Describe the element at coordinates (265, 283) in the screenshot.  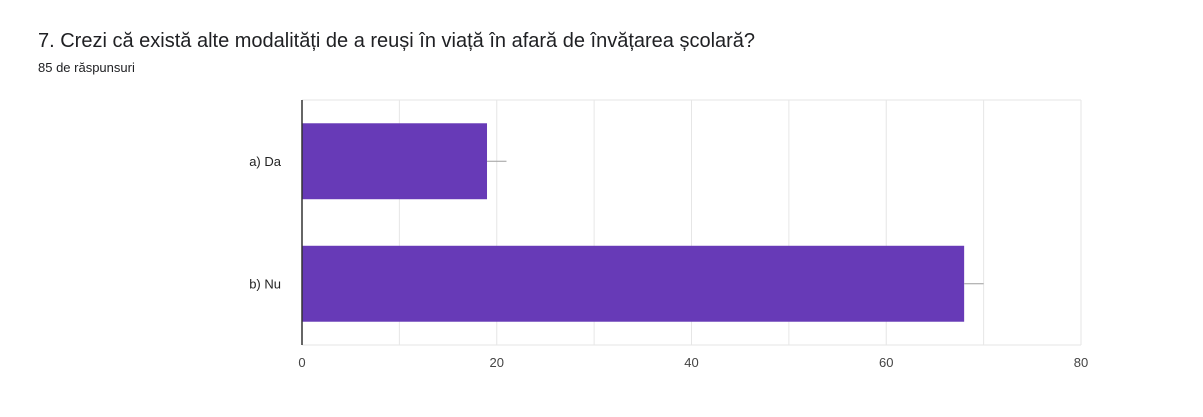
I see `category-label-2: b) Nu` at that location.